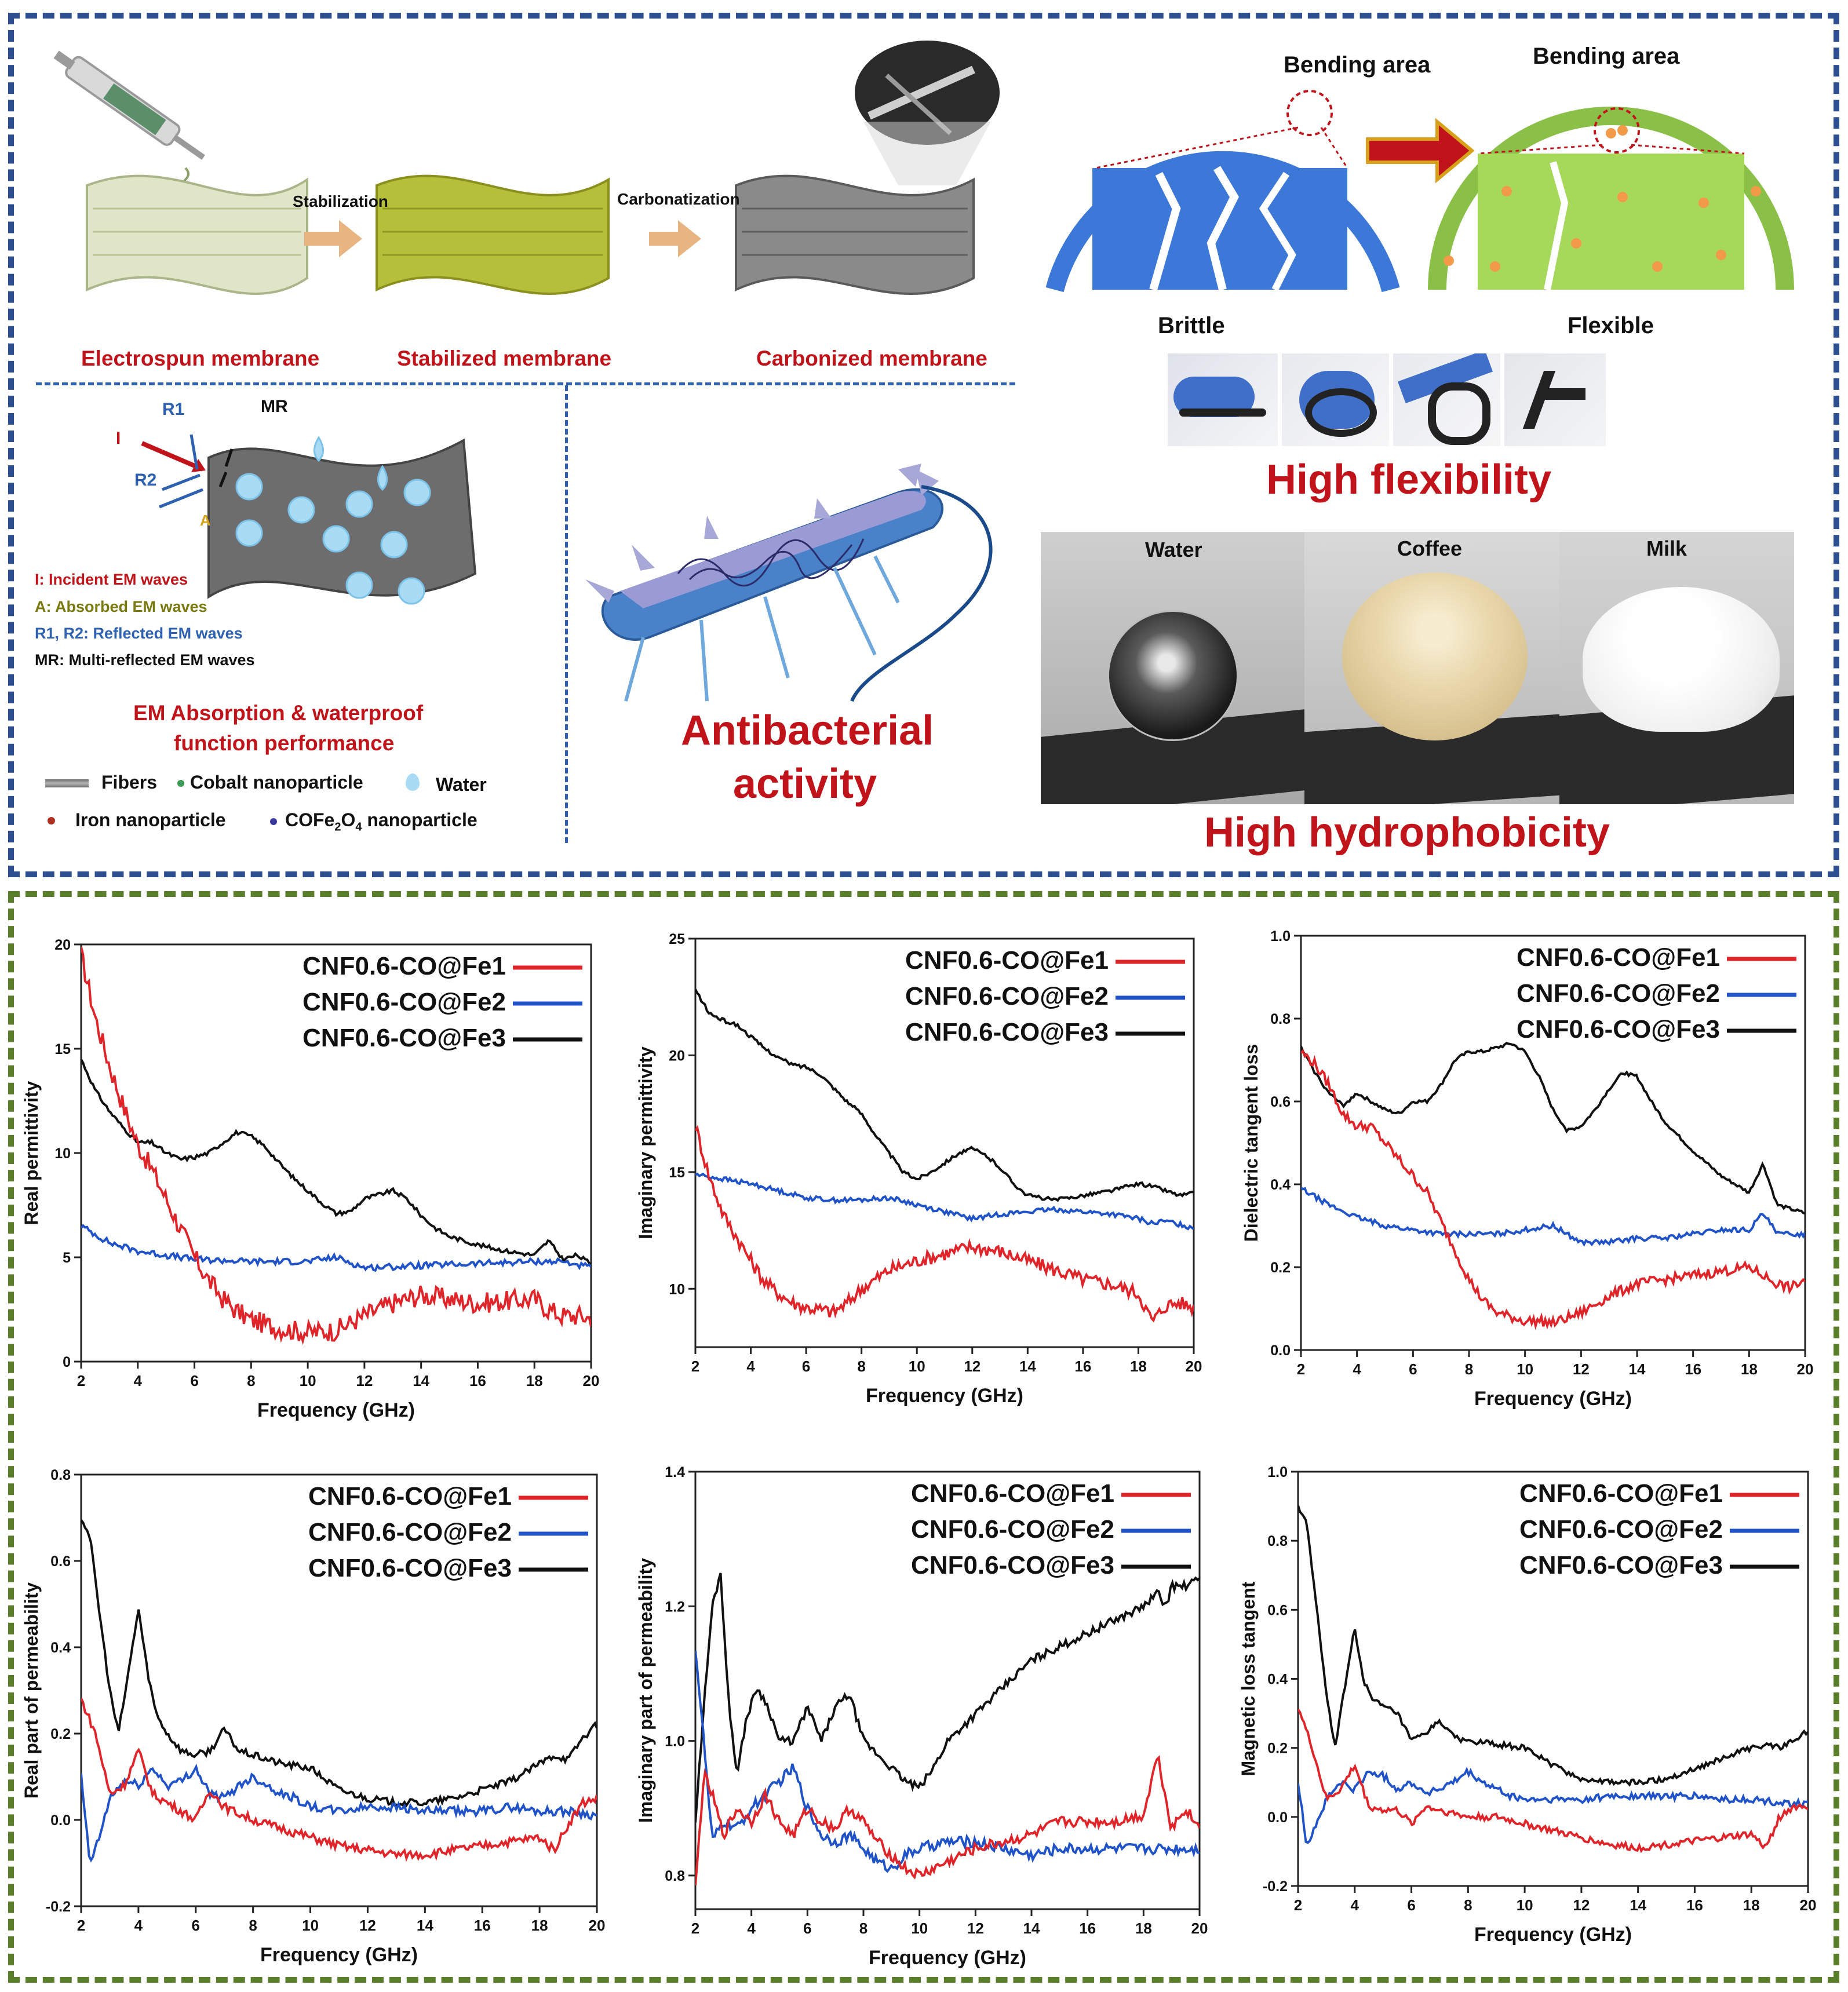 The height and width of the screenshot is (1992, 1848). Describe the element at coordinates (67, 1258) in the screenshot. I see `y-tick-label: 5` at that location.